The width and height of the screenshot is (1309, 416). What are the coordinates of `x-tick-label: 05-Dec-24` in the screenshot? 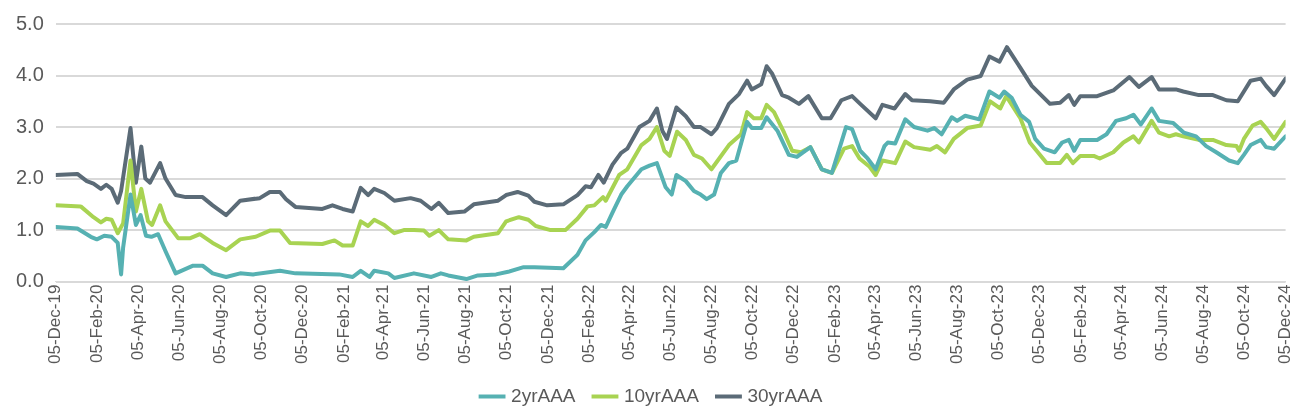 It's located at (1285, 324).